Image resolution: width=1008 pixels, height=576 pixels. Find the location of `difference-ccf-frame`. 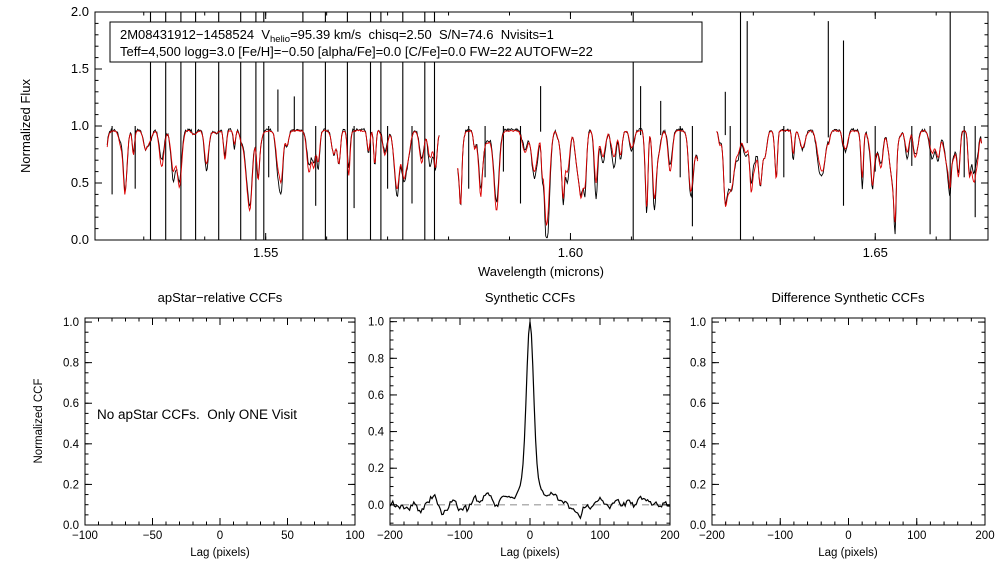

difference-ccf-frame is located at coordinates (848, 421).